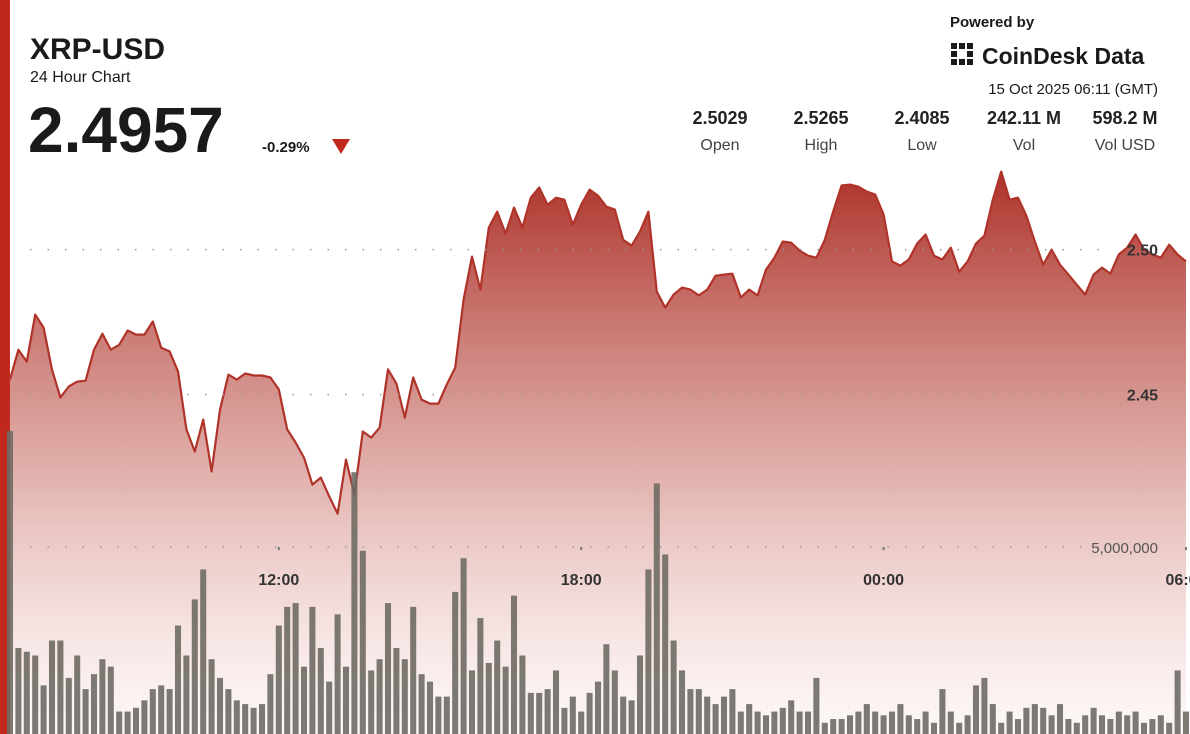 The image size is (1190, 734). I want to click on stat-label: High, so click(821, 145).